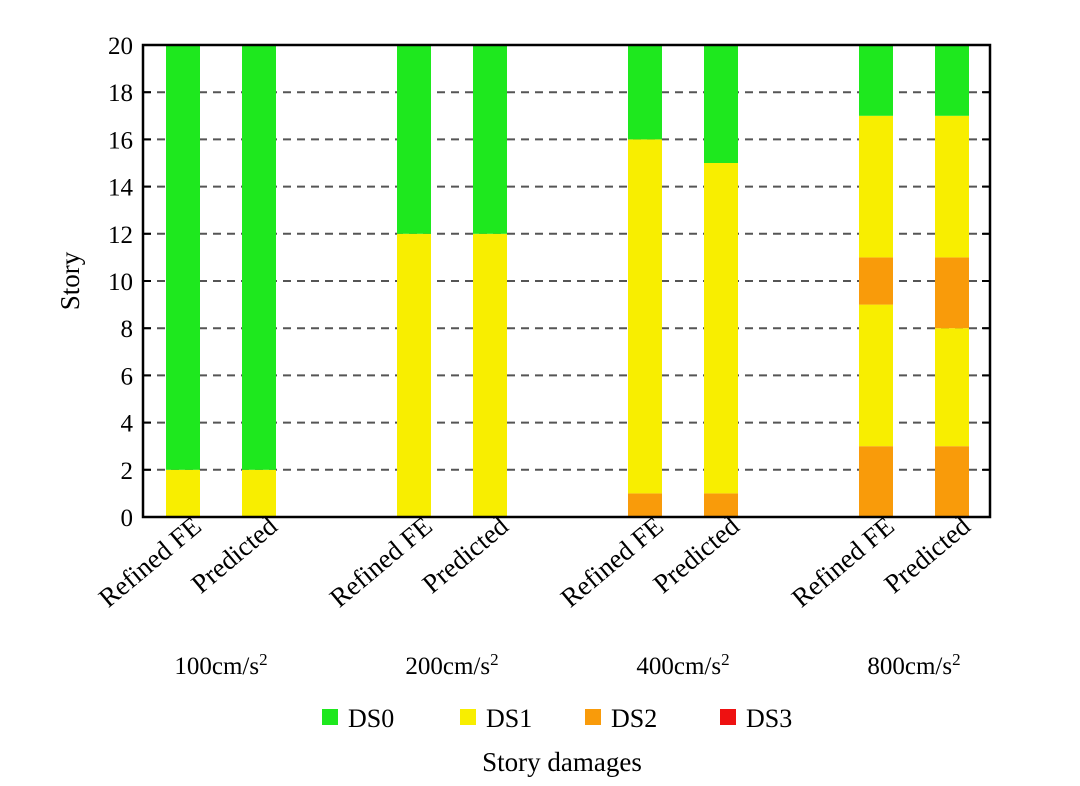 The image size is (1080, 786). What do you see at coordinates (769, 718) in the screenshot?
I see `legend-label-ds3: DS3` at bounding box center [769, 718].